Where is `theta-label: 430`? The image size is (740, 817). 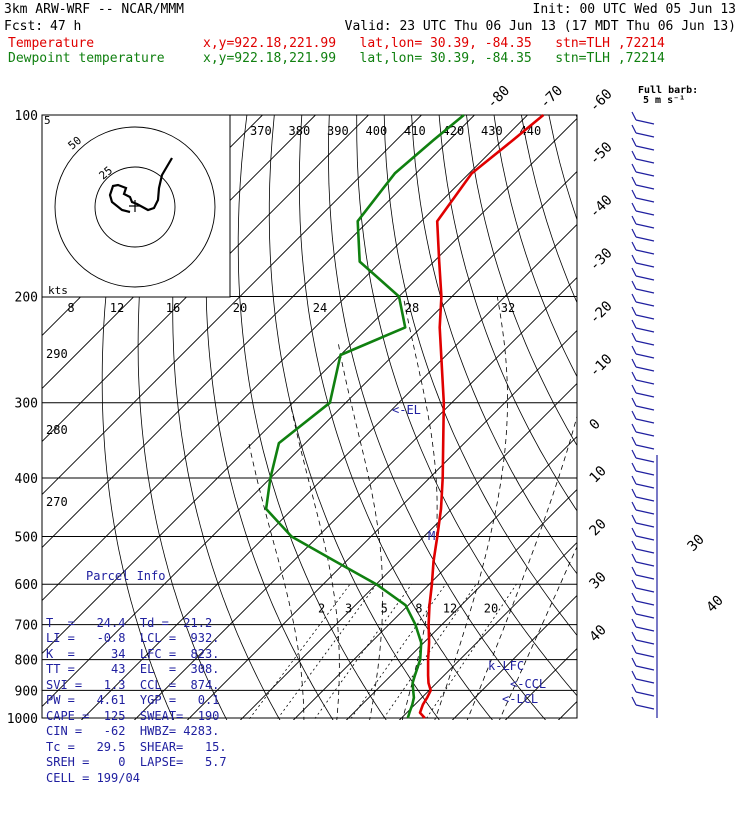 theta-label: 430 is located at coordinates (492, 131).